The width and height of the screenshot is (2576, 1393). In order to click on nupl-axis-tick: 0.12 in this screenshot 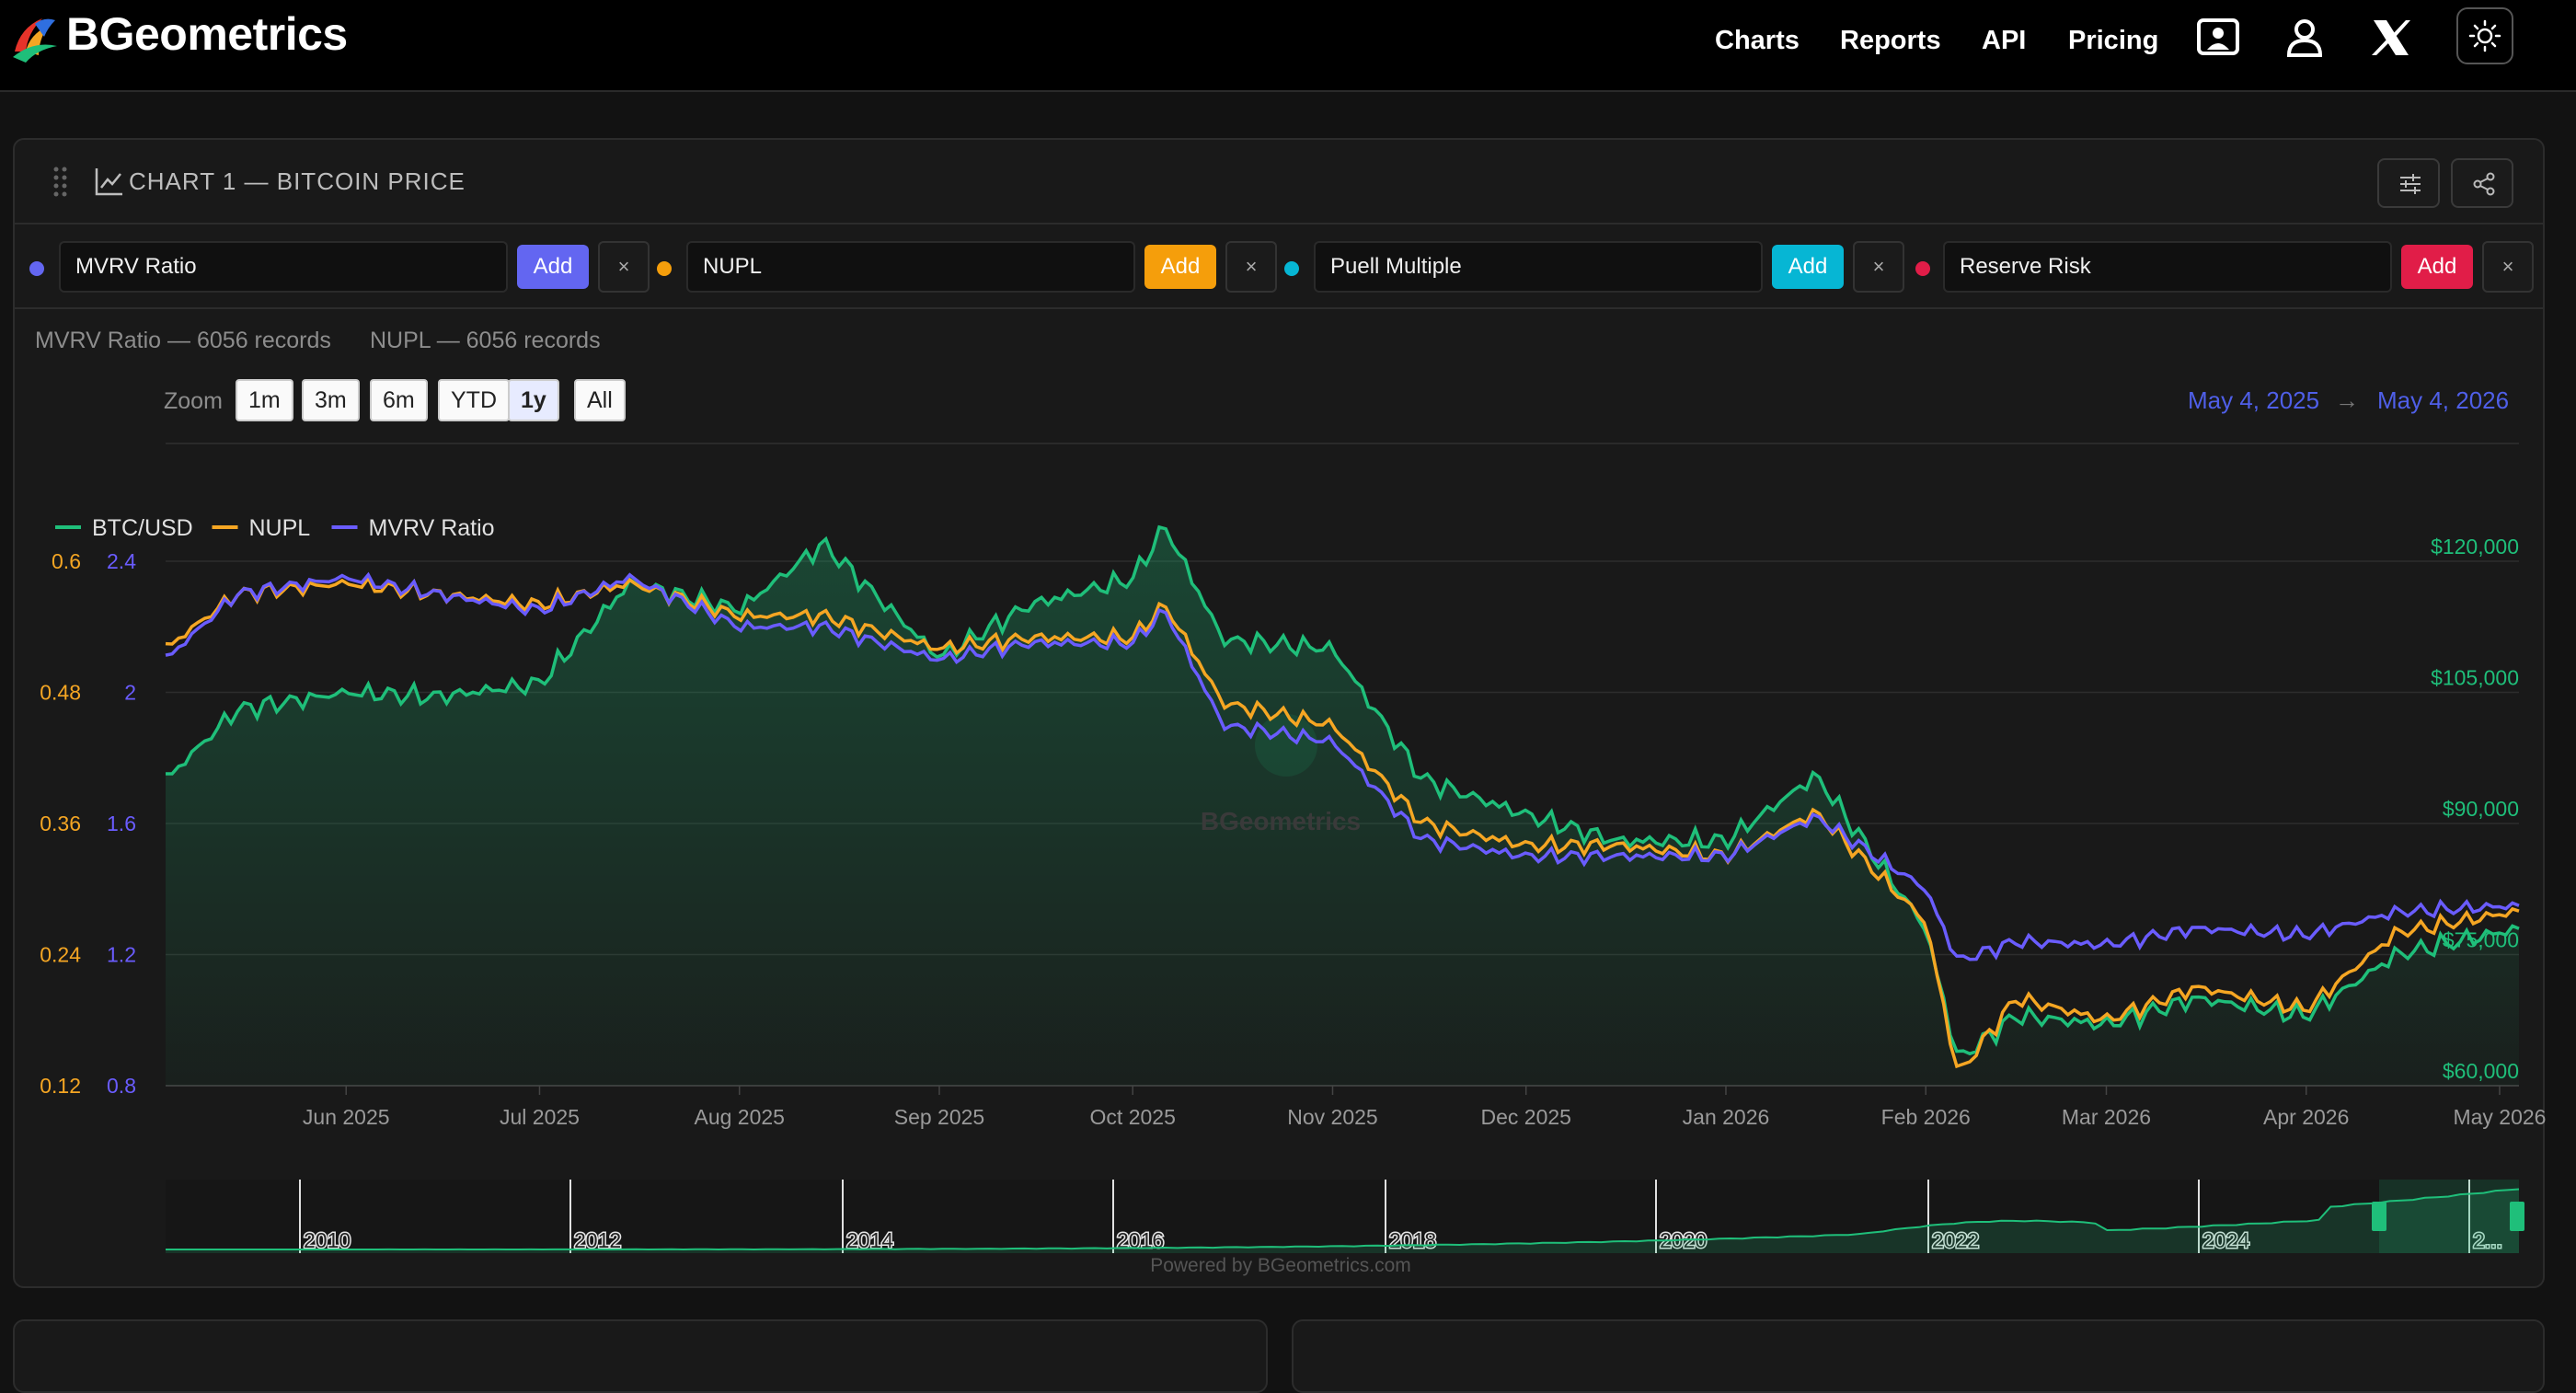, I will do `click(60, 1086)`.